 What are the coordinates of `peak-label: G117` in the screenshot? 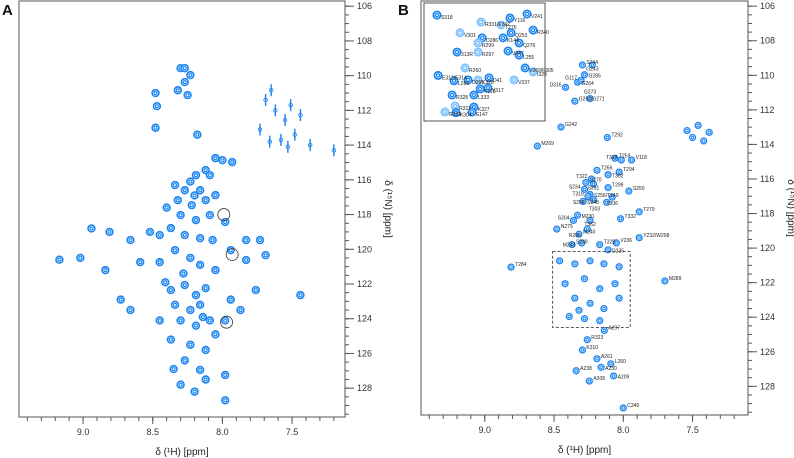 It's located at (571, 79).